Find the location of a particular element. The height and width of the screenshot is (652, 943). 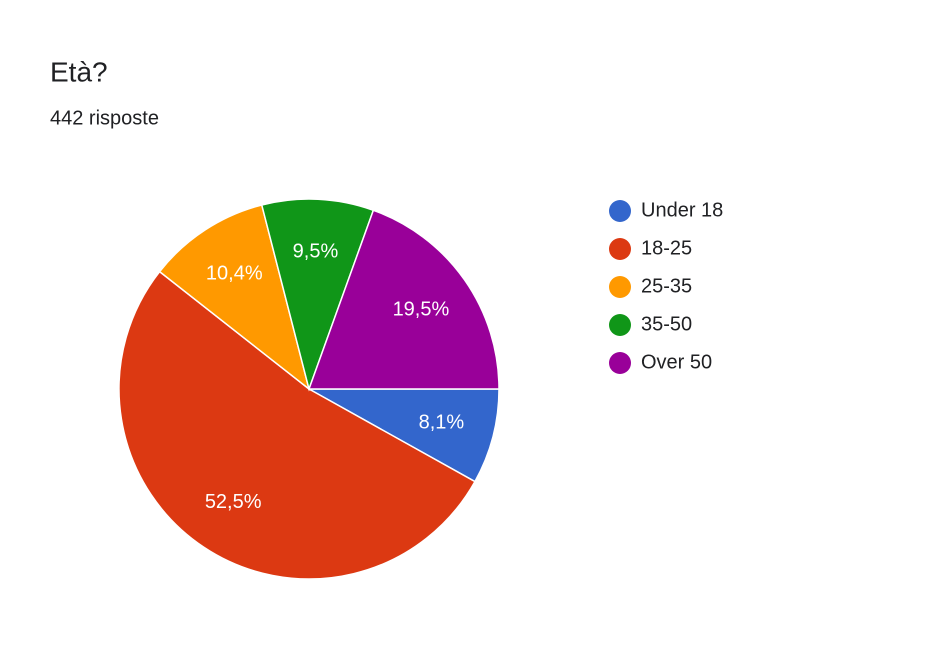

legend-label: 25-35 is located at coordinates (666, 286).